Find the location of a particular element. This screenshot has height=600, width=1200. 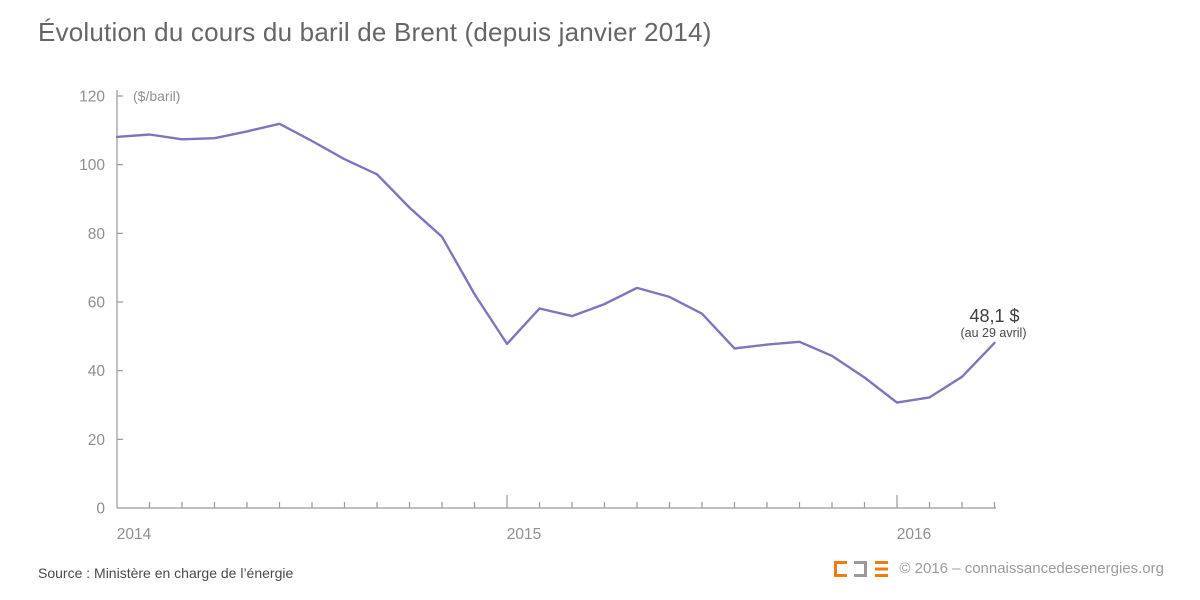

footer-branding: © 2016 – connaissancedesenergies.org is located at coordinates (999, 568).